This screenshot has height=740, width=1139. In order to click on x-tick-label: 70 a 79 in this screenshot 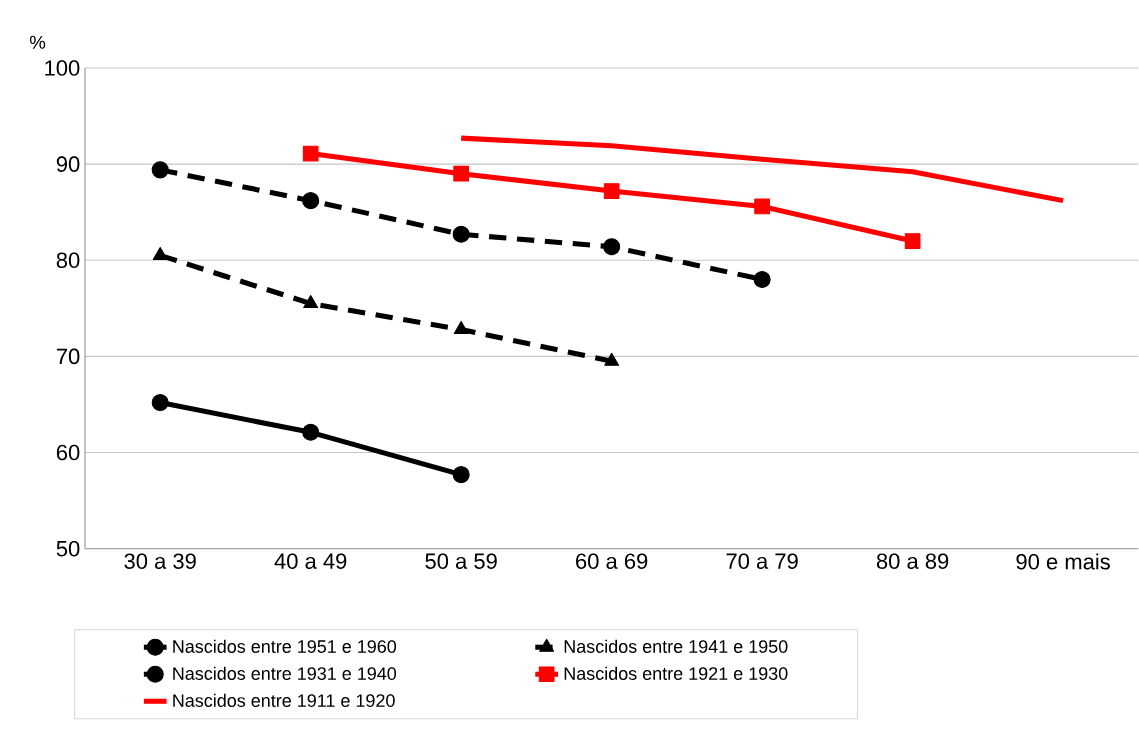, I will do `click(762, 561)`.